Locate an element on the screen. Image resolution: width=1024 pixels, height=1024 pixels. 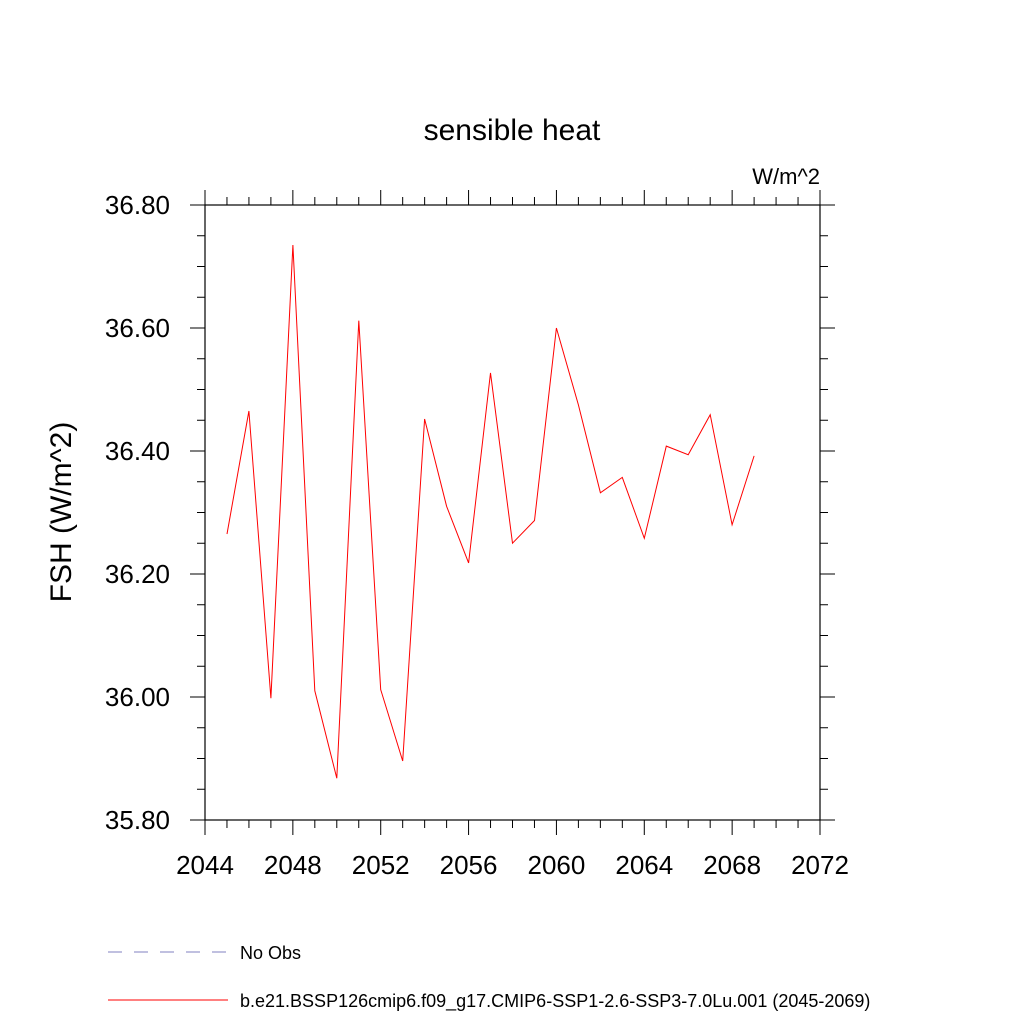
chart-title: sensible heat is located at coordinates (512, 130).